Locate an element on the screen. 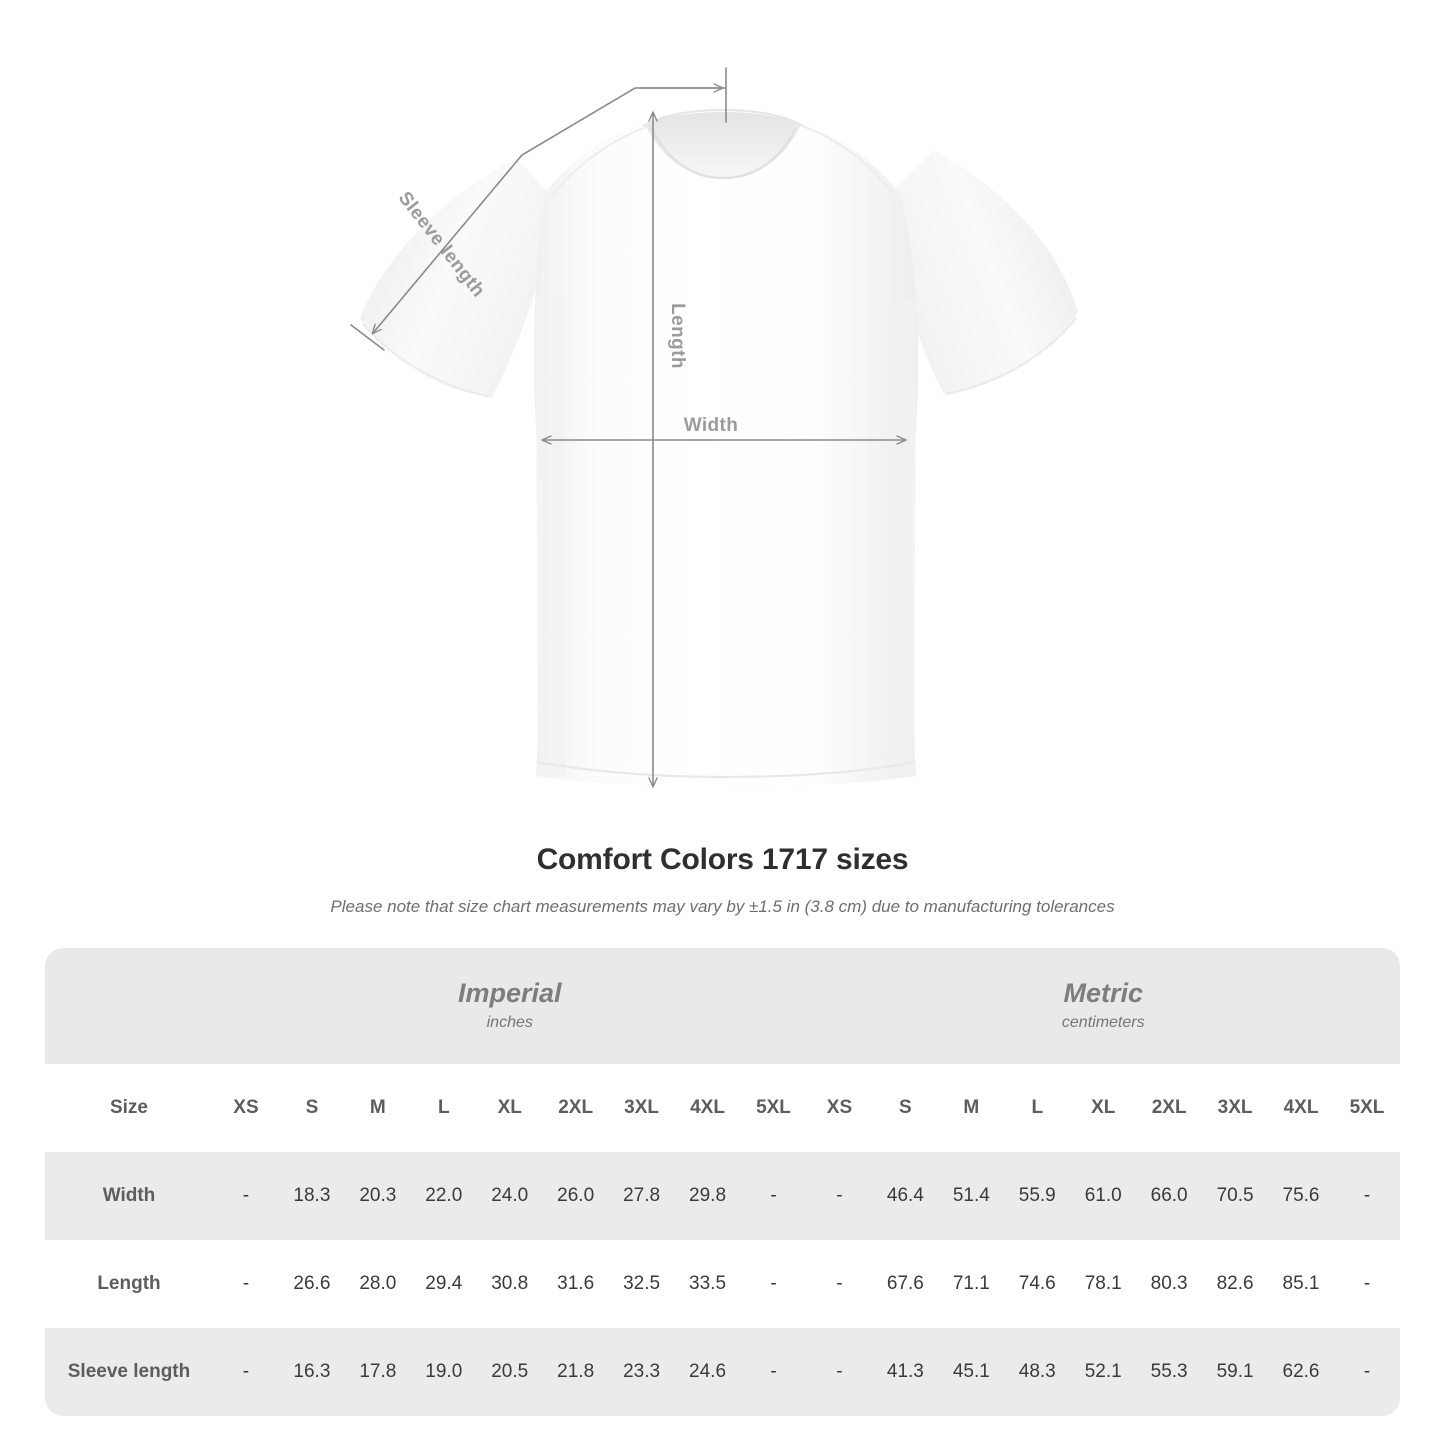 This screenshot has height=1445, width=1445. sleeve-right is located at coordinates (984, 272).